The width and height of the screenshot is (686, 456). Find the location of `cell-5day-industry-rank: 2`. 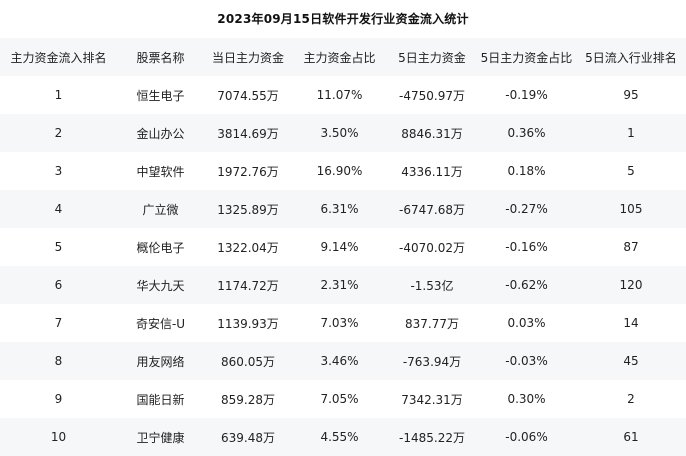

cell-5day-industry-rank: 2 is located at coordinates (631, 399).